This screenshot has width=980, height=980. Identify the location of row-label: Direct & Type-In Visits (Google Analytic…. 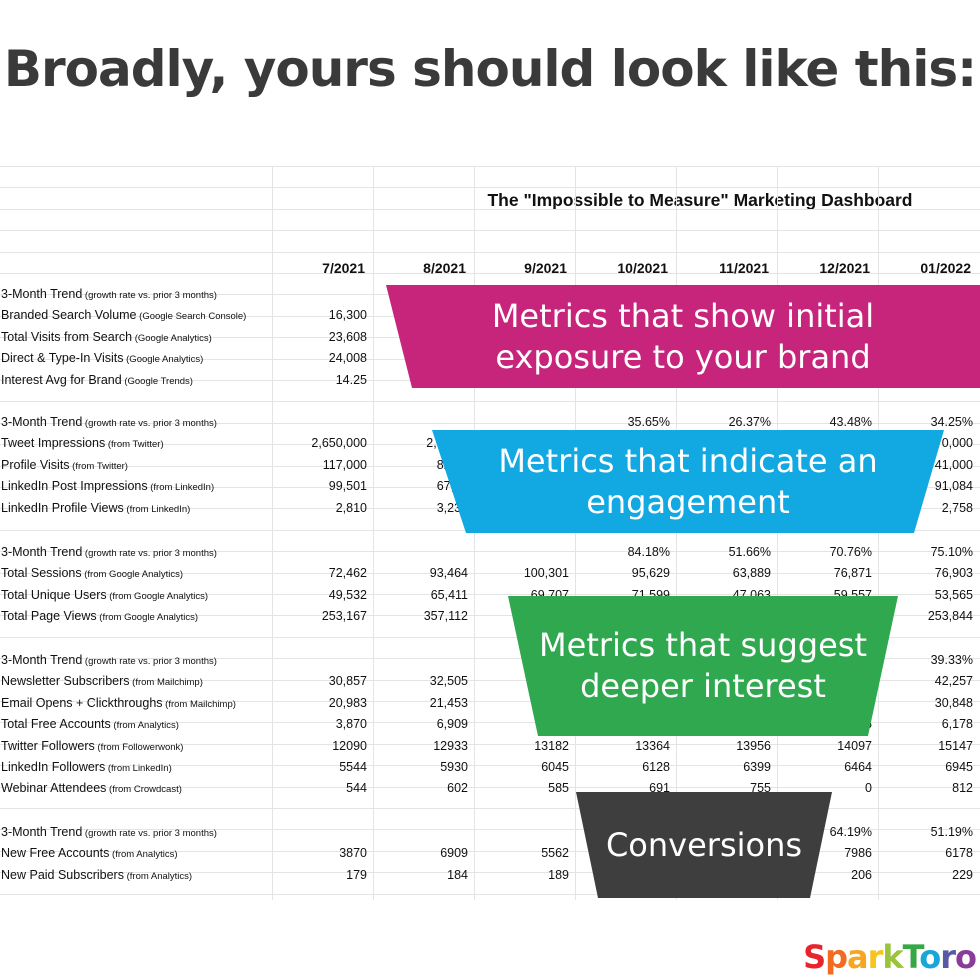
(136, 358).